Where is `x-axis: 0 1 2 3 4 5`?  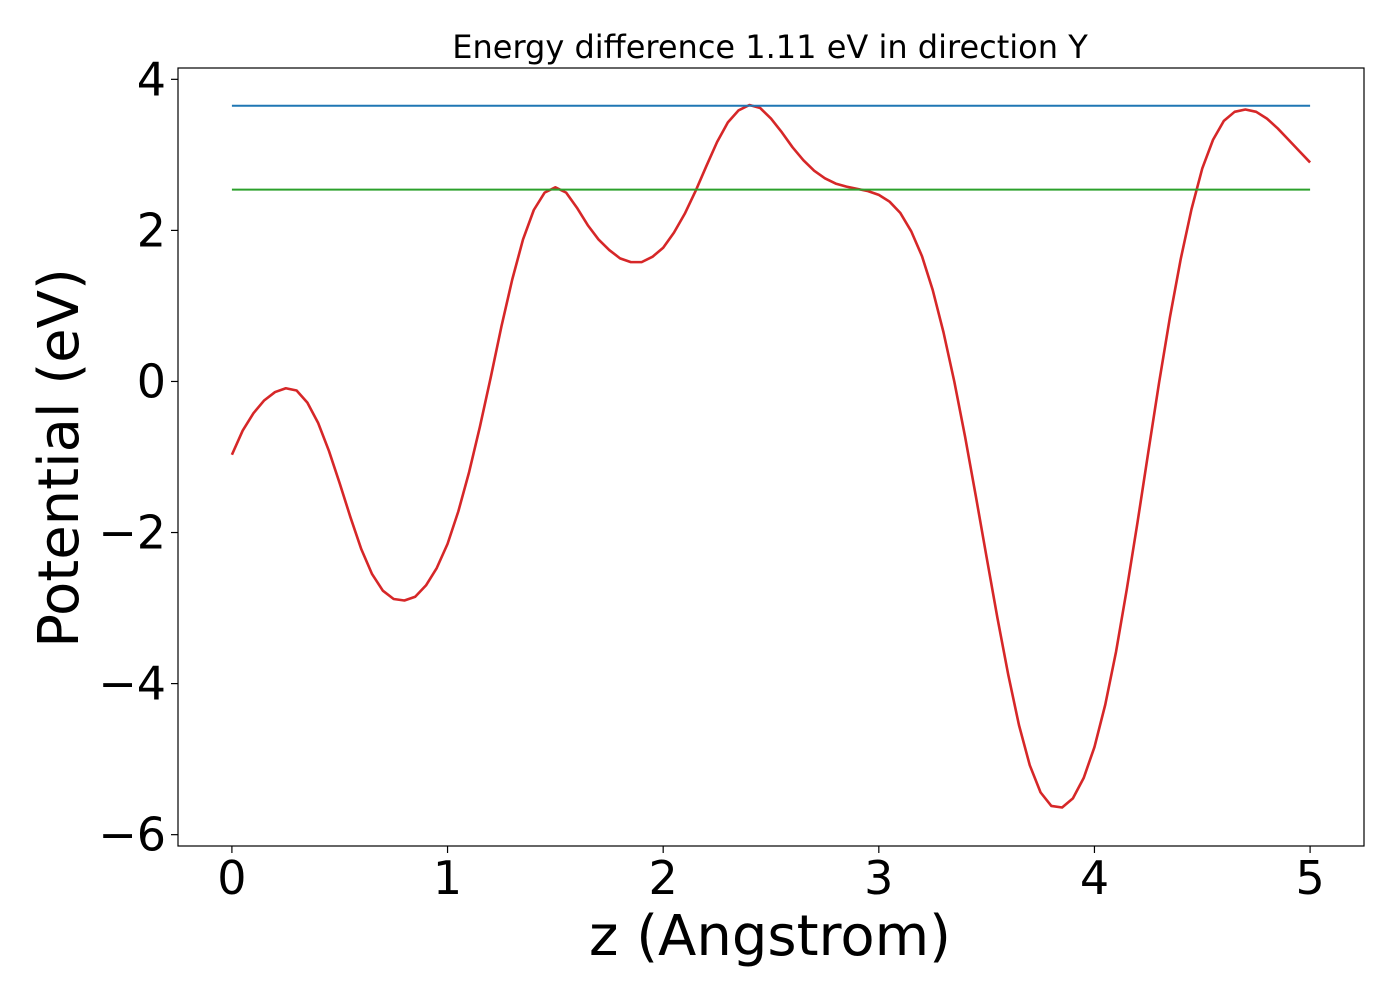
x-axis: 0 1 2 3 4 5 is located at coordinates (771, 875).